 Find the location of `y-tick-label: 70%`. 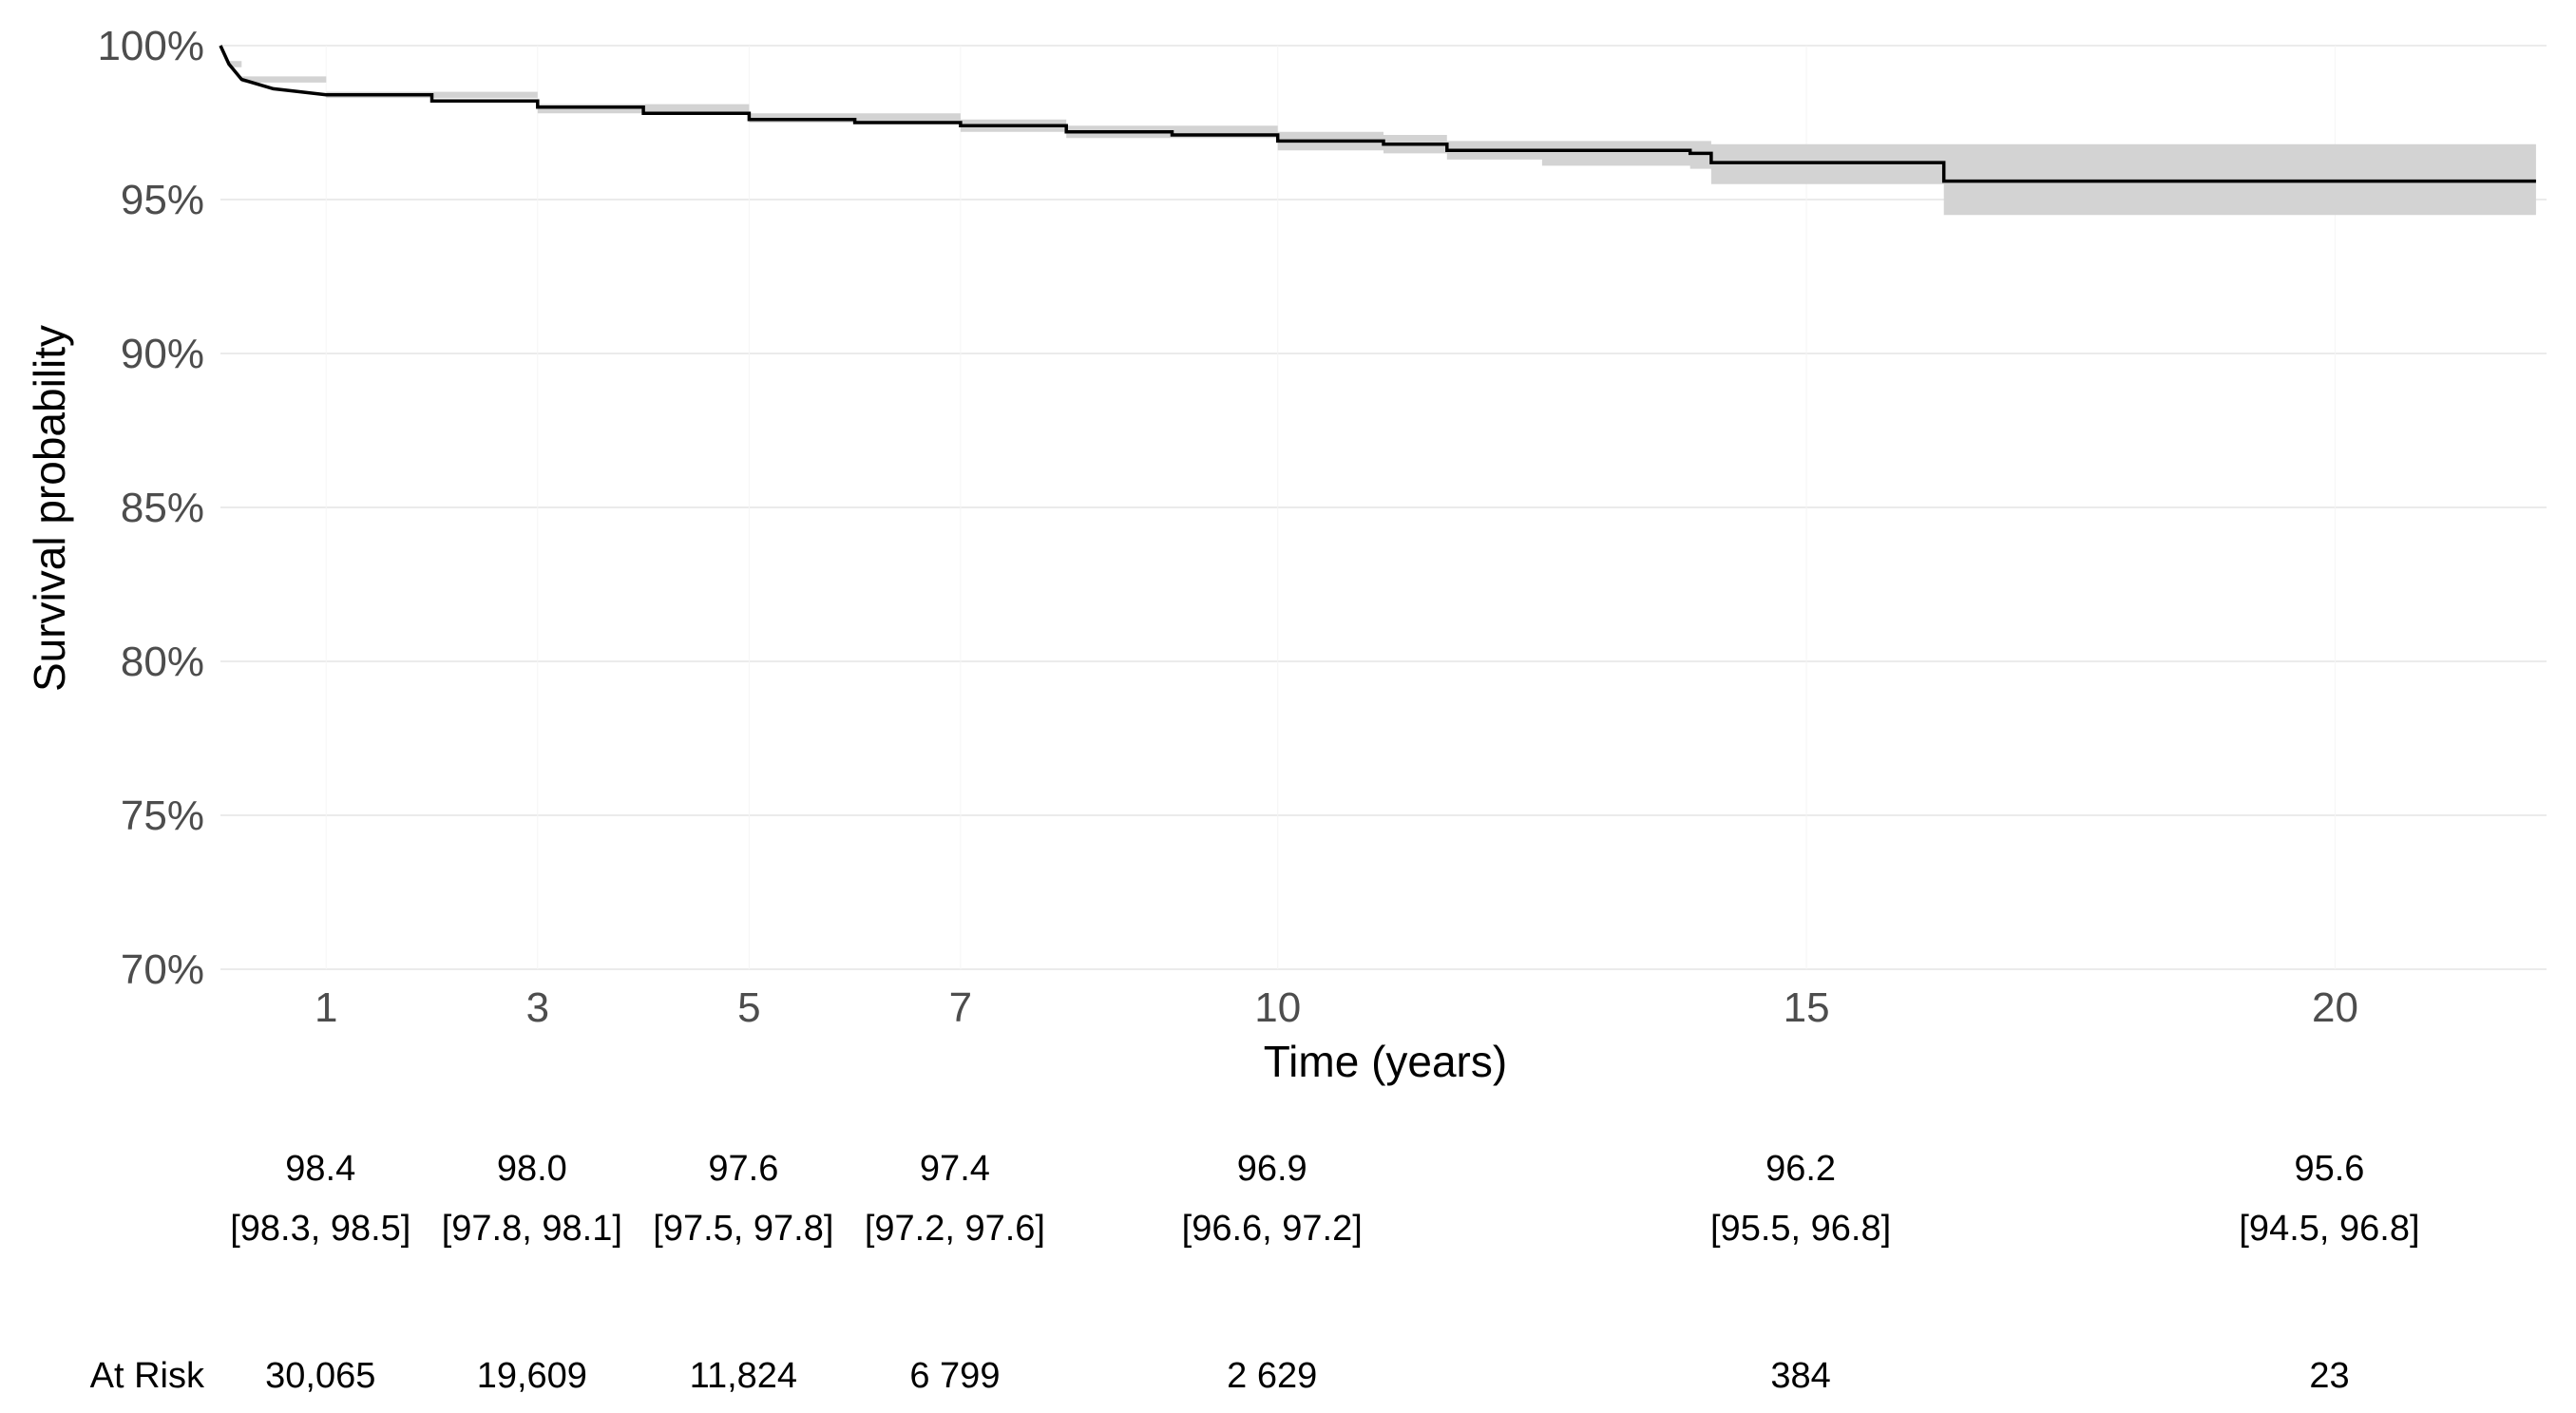

y-tick-label: 70% is located at coordinates (162, 969).